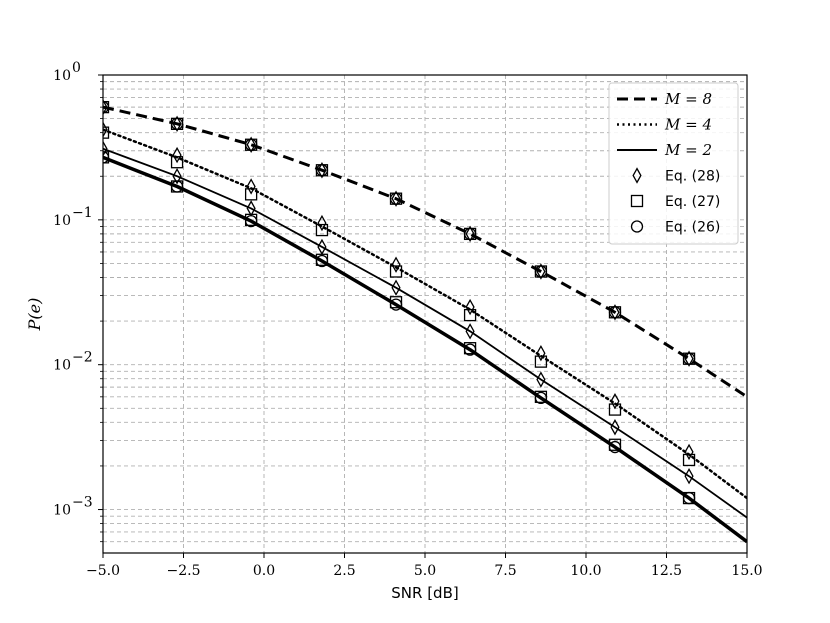 The width and height of the screenshot is (830, 623). I want to click on legend-label: Eq. (27), so click(692, 202).